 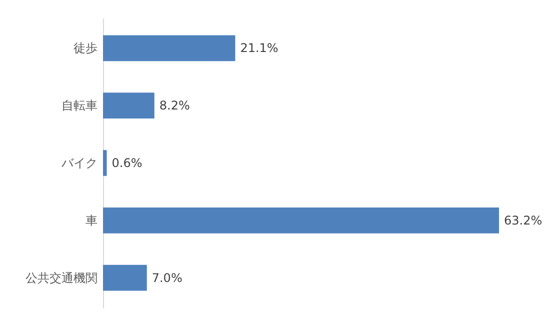 I want to click on y-tick-label: バイク, so click(x=79, y=163).